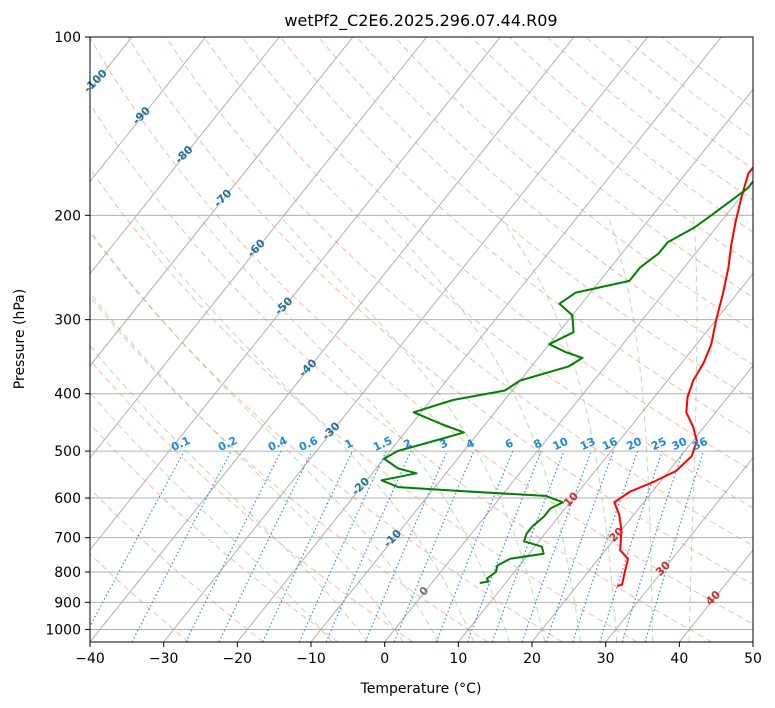 This screenshot has width=775, height=708. What do you see at coordinates (67, 573) in the screenshot?
I see `y-tick-label: 800` at bounding box center [67, 573].